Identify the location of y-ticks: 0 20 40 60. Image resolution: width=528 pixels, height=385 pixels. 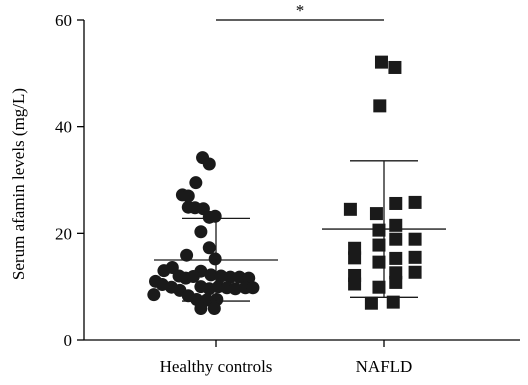
(69, 180).